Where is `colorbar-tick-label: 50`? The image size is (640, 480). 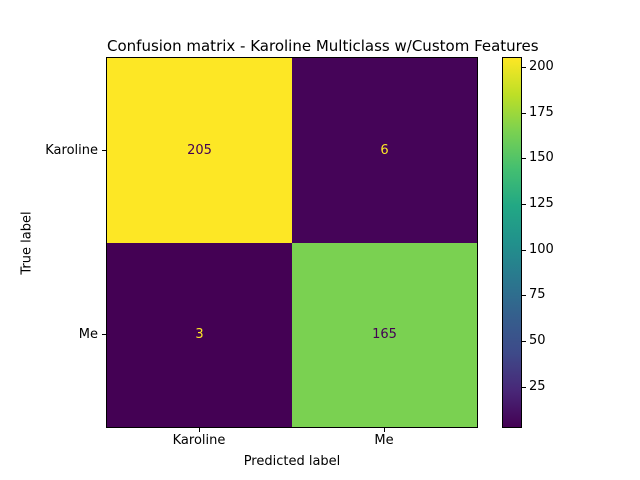 colorbar-tick-label: 50 is located at coordinates (537, 340).